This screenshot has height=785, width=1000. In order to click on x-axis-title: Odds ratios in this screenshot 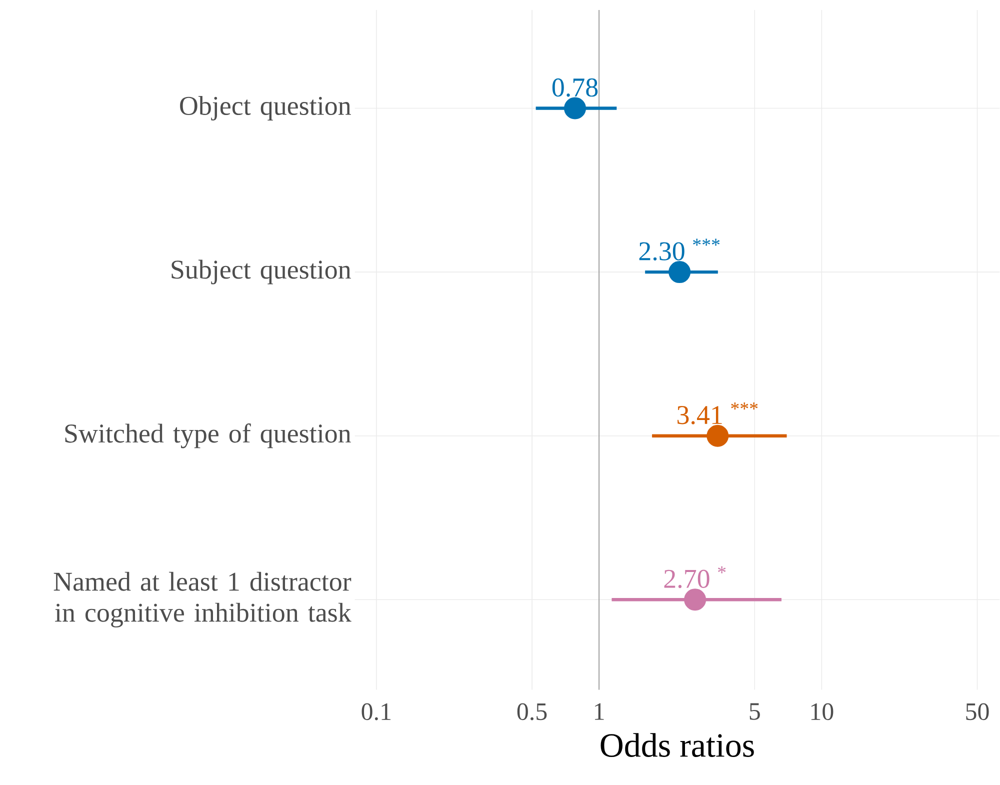, I will do `click(677, 745)`.